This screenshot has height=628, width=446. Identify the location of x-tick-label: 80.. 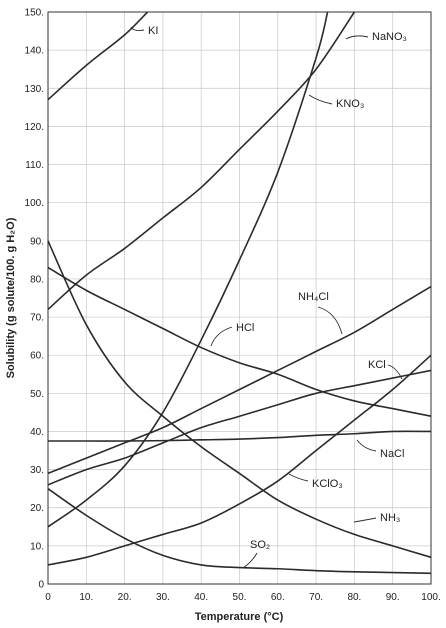
(354, 597).